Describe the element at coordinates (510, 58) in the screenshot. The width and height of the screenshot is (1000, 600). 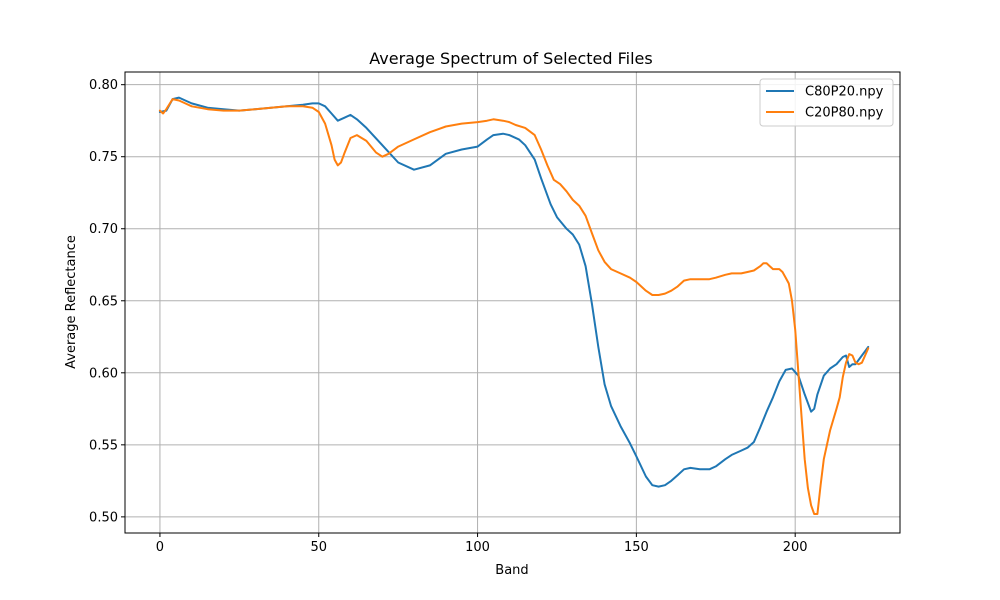
I see `chart-title: Average Spectrum of Selected Files` at that location.